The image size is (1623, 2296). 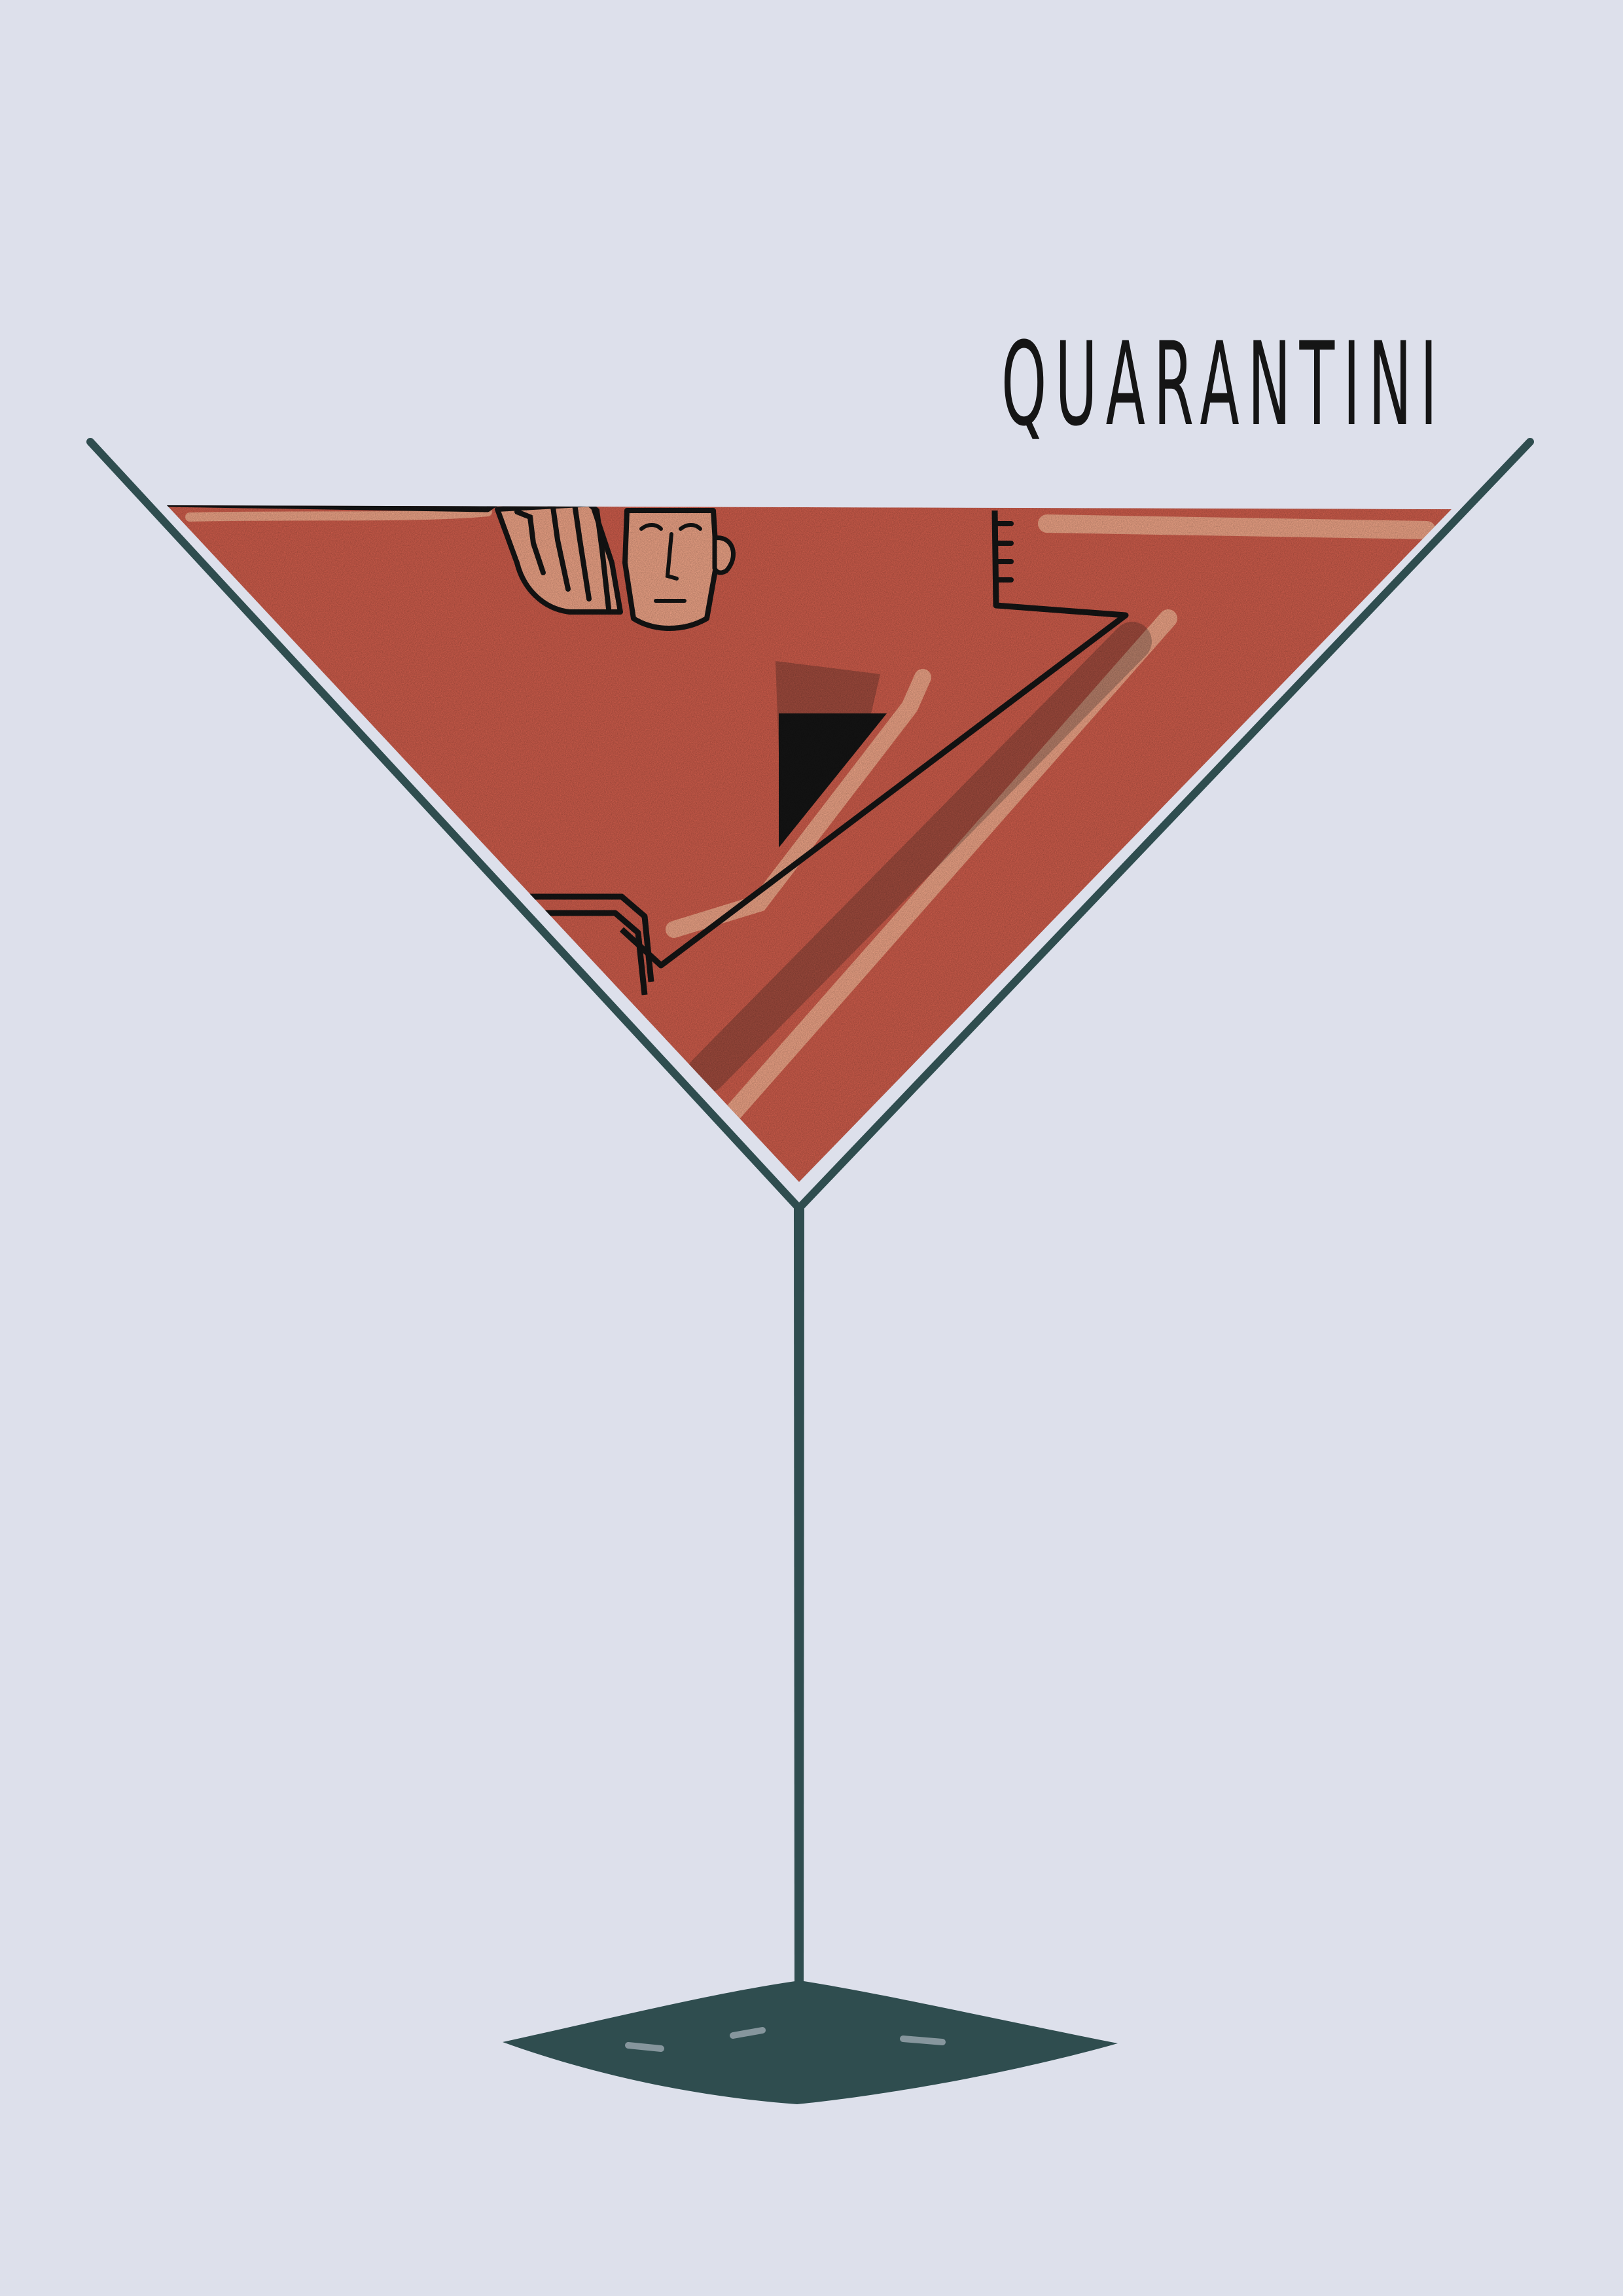 What do you see at coordinates (1223, 384) in the screenshot?
I see `poster-title: QUARANTINI` at bounding box center [1223, 384].